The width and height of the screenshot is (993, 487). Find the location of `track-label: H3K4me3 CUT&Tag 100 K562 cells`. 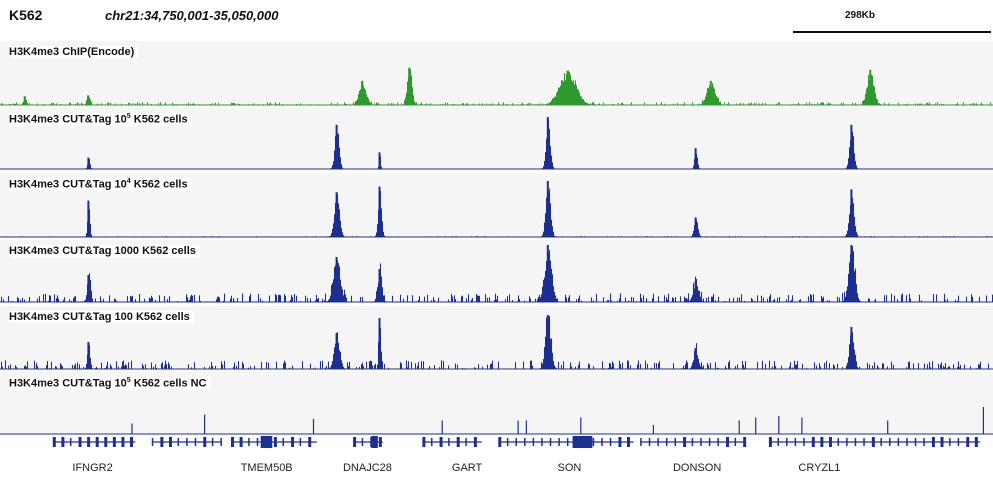

track-label: H3K4me3 CUT&Tag 100 K562 cells is located at coordinates (101, 317).